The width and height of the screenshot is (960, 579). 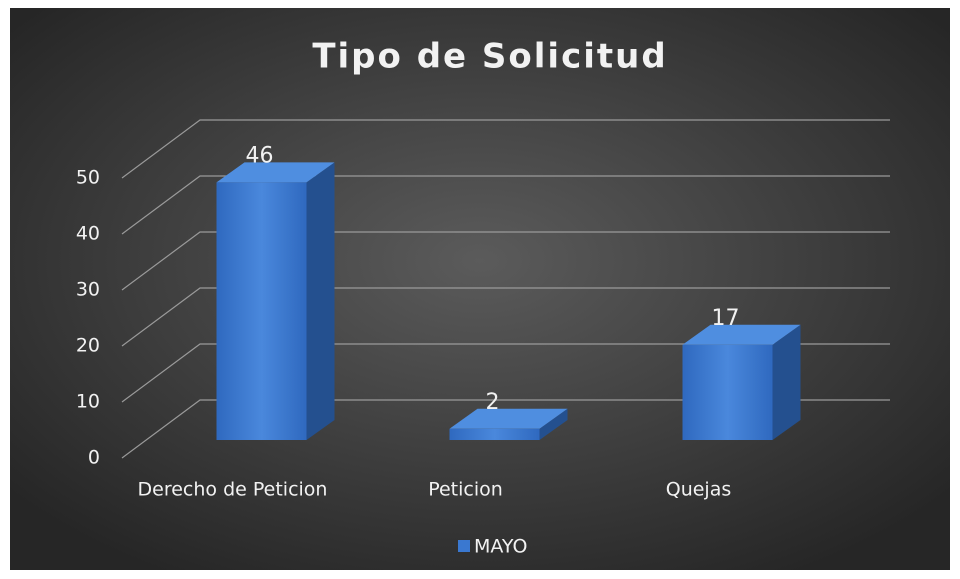 What do you see at coordinates (500, 547) in the screenshot?
I see `legend-label: MAYO` at bounding box center [500, 547].